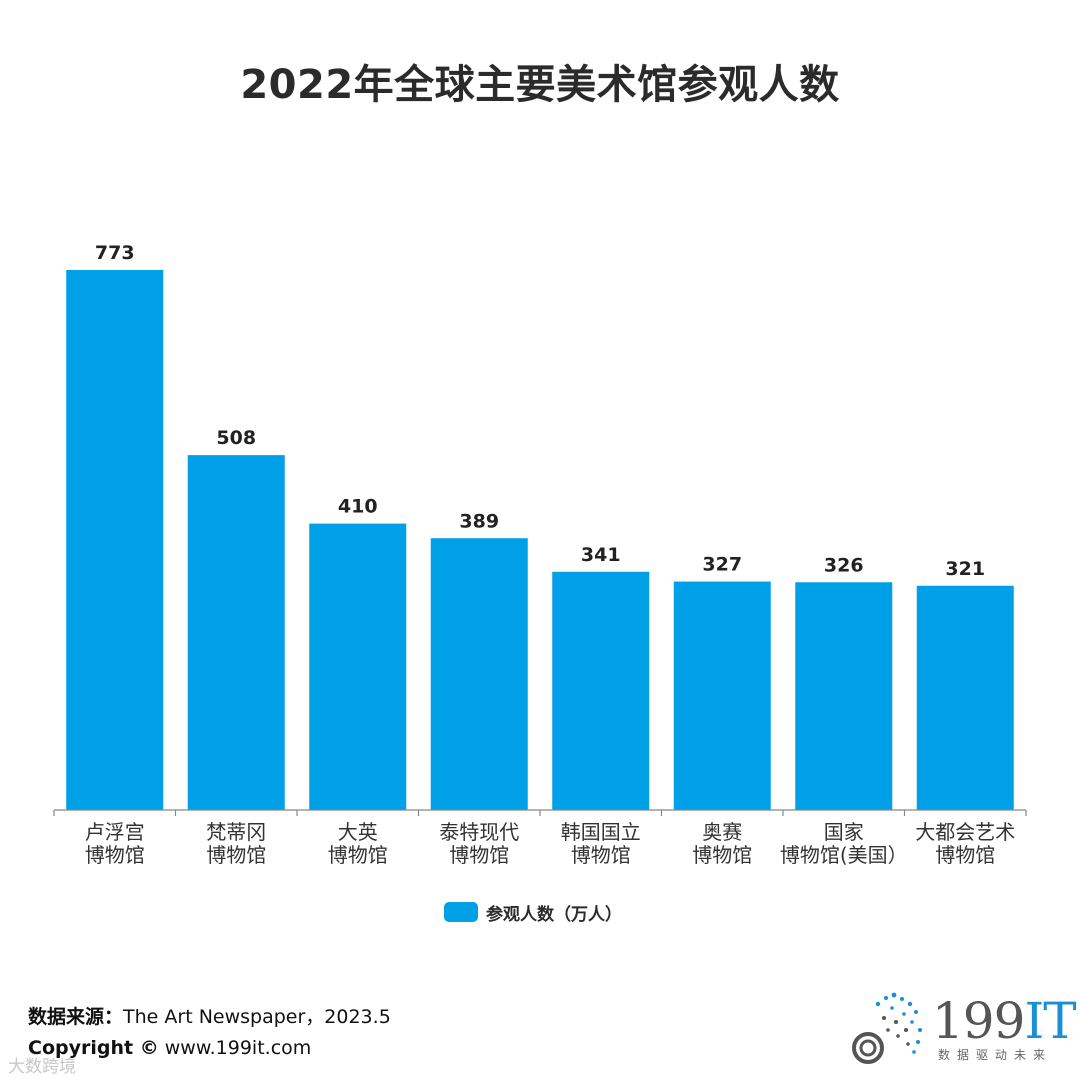  I want to click on data-source: 数据来源：The Art Newspaper，2023.5, so click(209, 1015).